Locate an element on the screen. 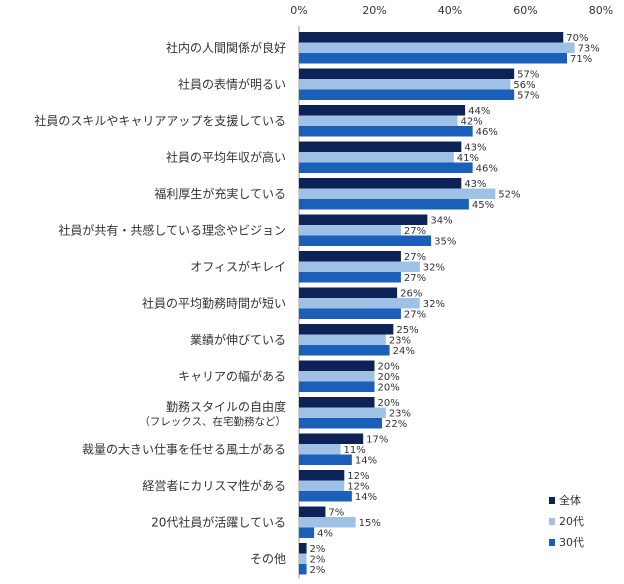 The width and height of the screenshot is (624, 584). category-label: 裁量の大きい仕事を任せる風土がある is located at coordinates (184, 448).